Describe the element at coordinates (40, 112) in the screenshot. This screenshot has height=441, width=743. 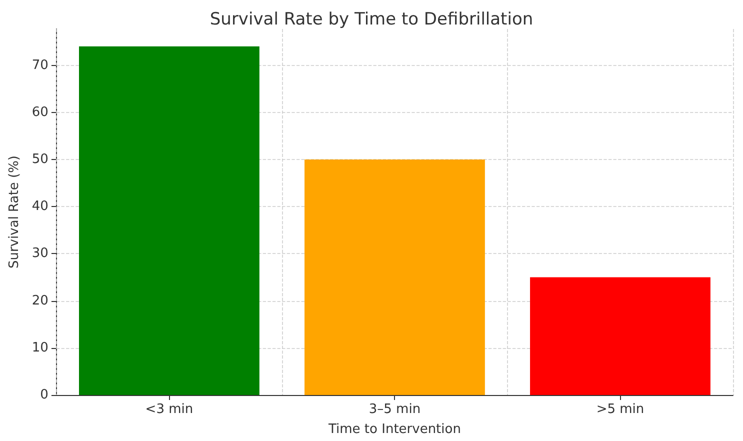
I see `y-tick-label: 60` at that location.